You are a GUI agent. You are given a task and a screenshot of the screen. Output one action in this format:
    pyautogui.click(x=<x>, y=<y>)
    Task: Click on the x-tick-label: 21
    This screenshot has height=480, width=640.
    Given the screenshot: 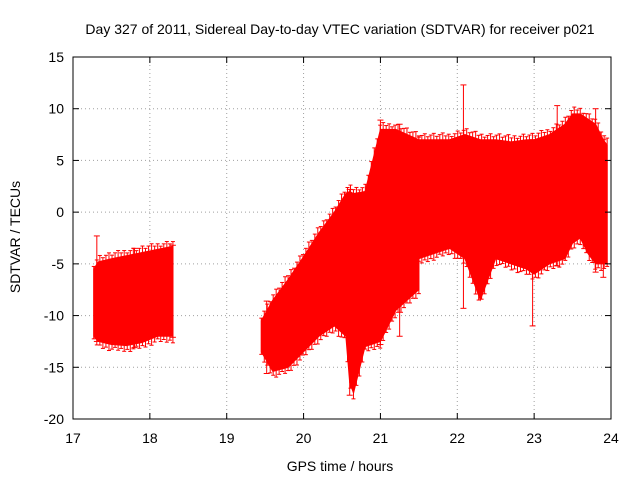 What is the action you would take?
    pyautogui.click(x=381, y=438)
    